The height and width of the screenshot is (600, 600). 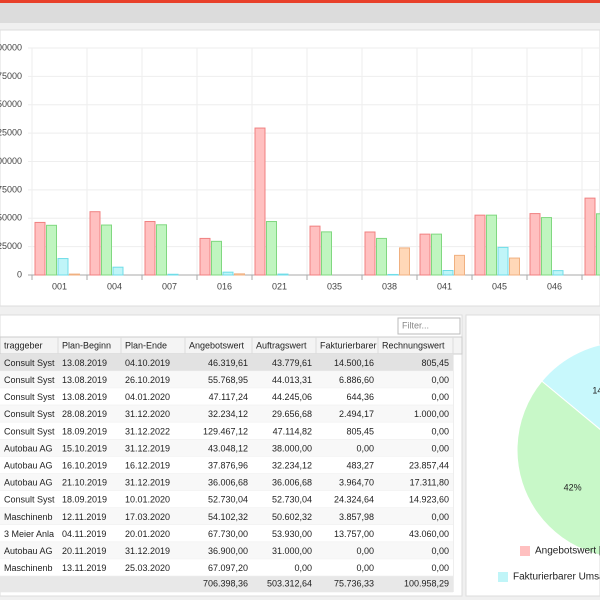 What do you see at coordinates (292, 397) in the screenshot?
I see `table-cell: 44.245,06` at bounding box center [292, 397].